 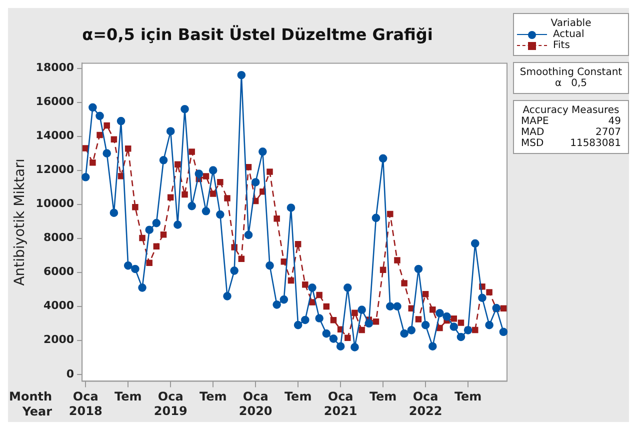 I want to click on y-tick-label: 12000, so click(x=55, y=169).